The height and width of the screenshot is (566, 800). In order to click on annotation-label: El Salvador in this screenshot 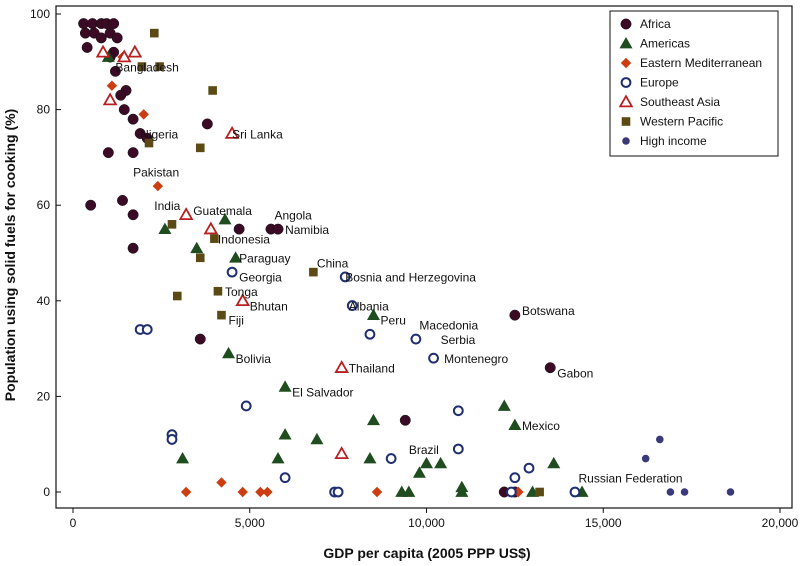, I will do `click(322, 392)`.